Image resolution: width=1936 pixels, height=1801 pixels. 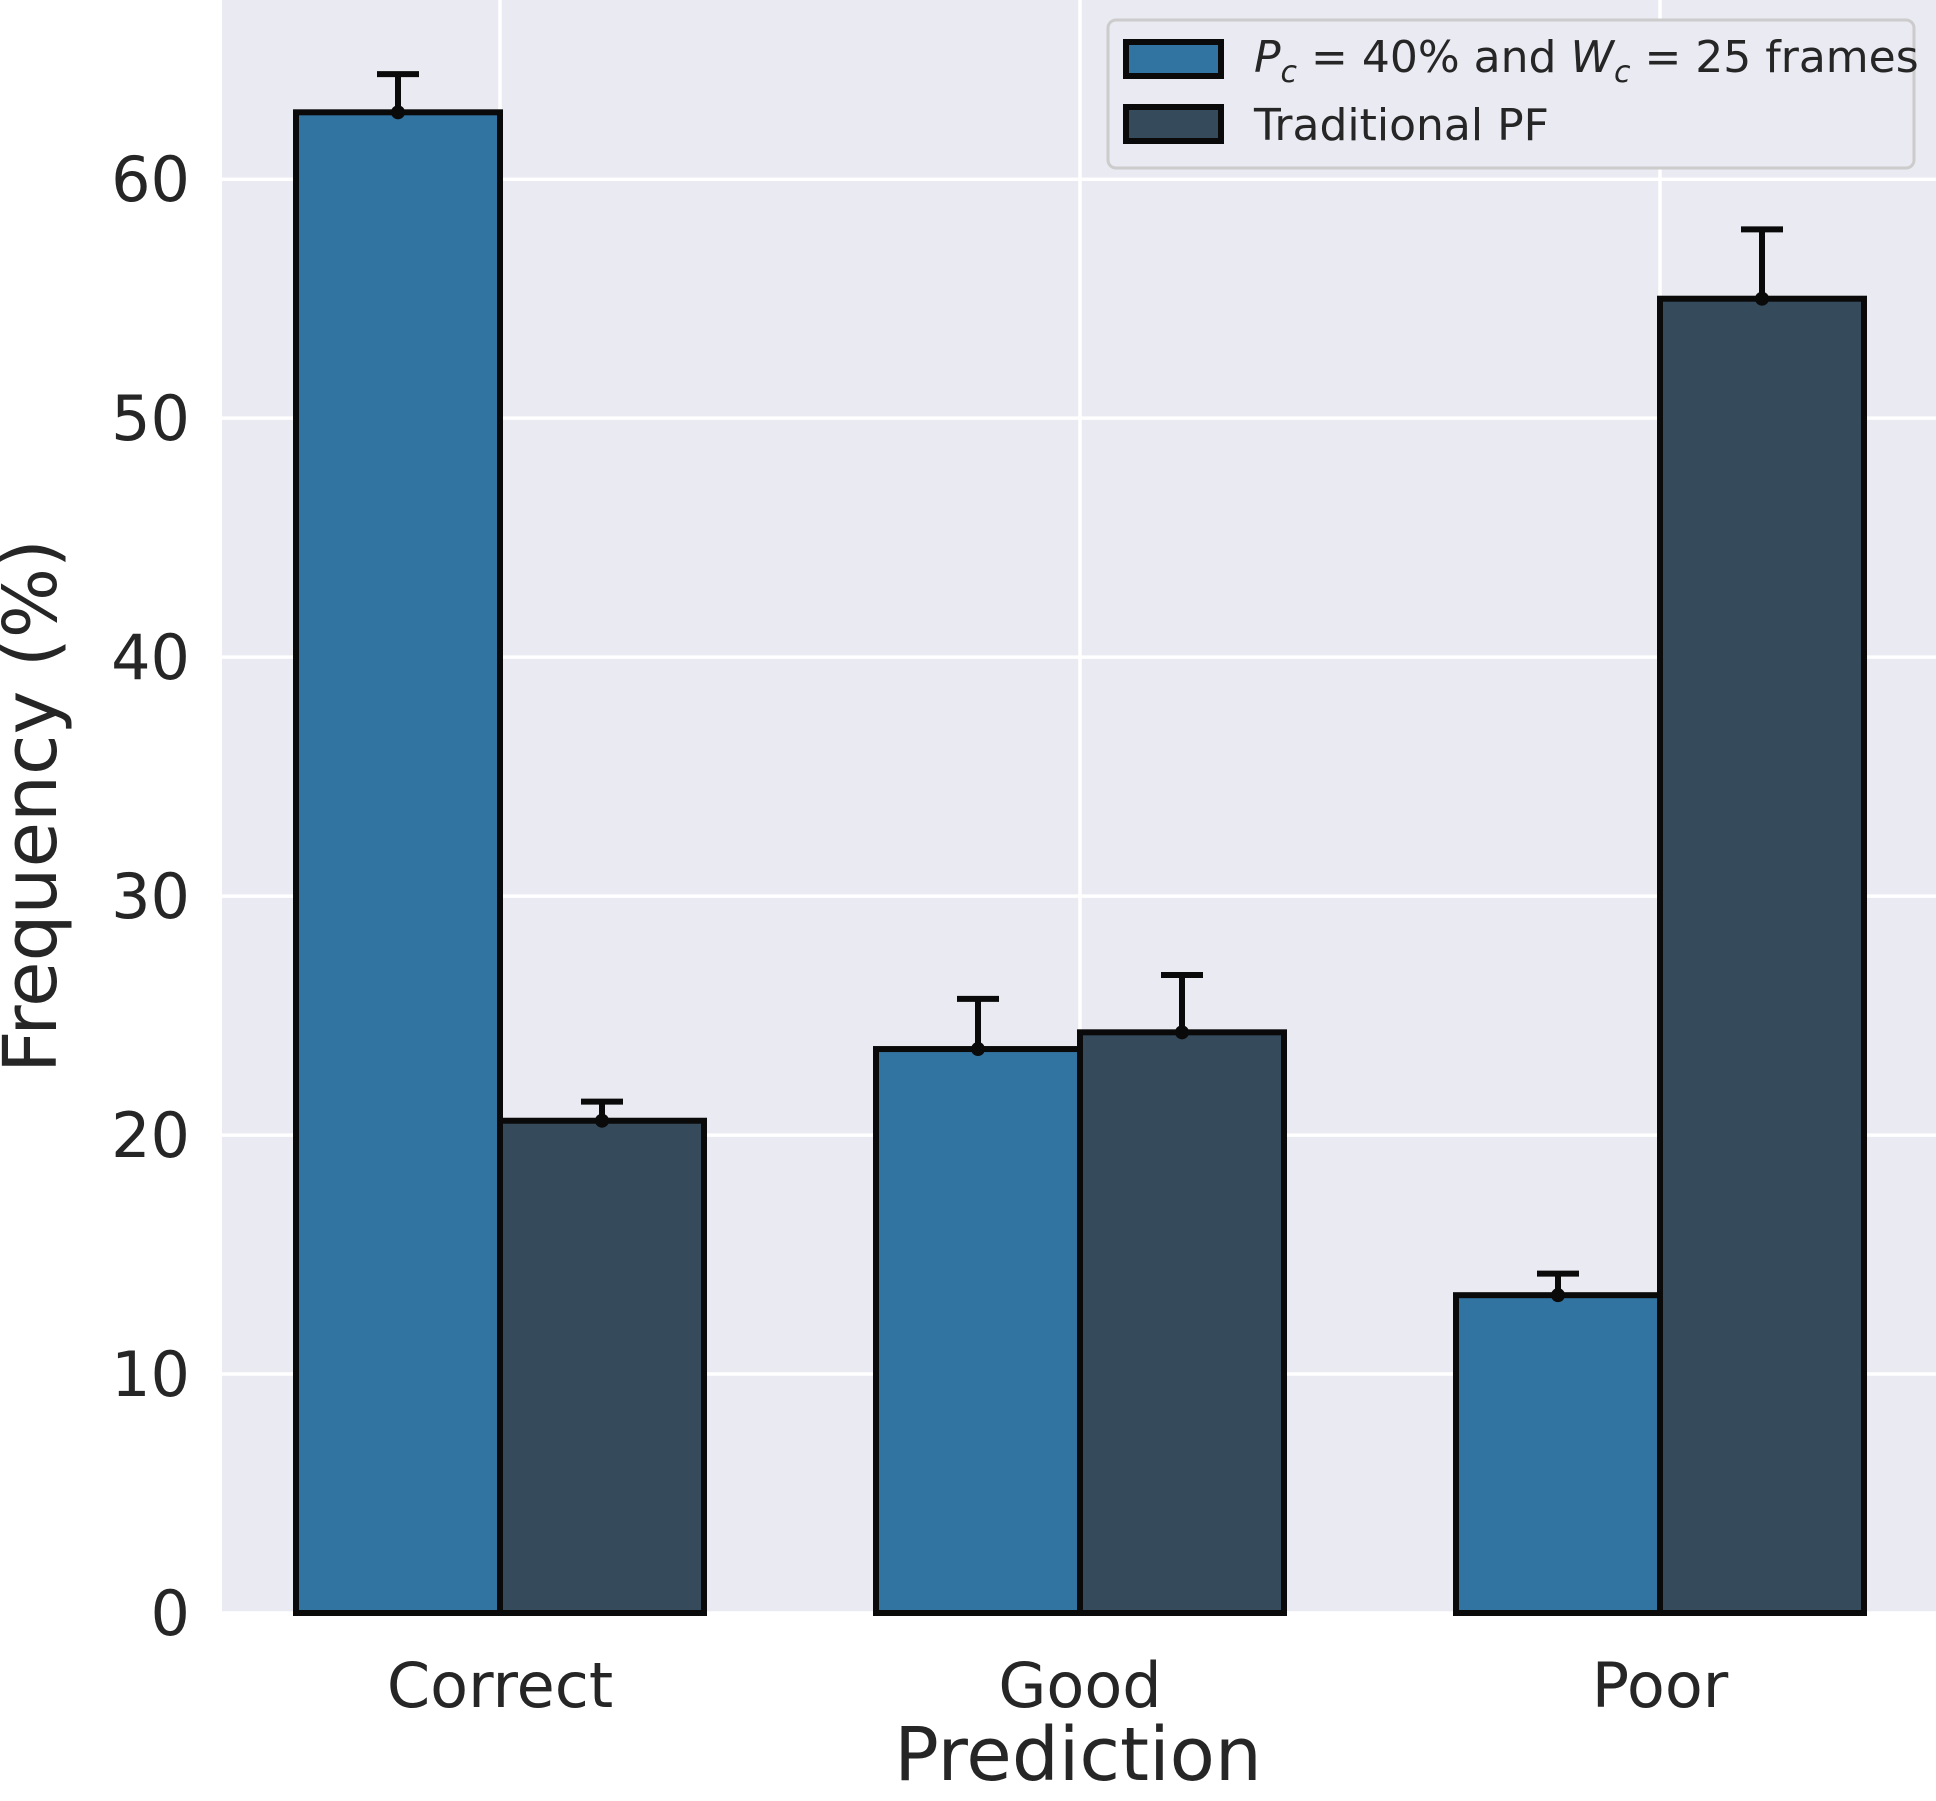 I want to click on legend-p-symbol: P, so click(x=1267, y=57).